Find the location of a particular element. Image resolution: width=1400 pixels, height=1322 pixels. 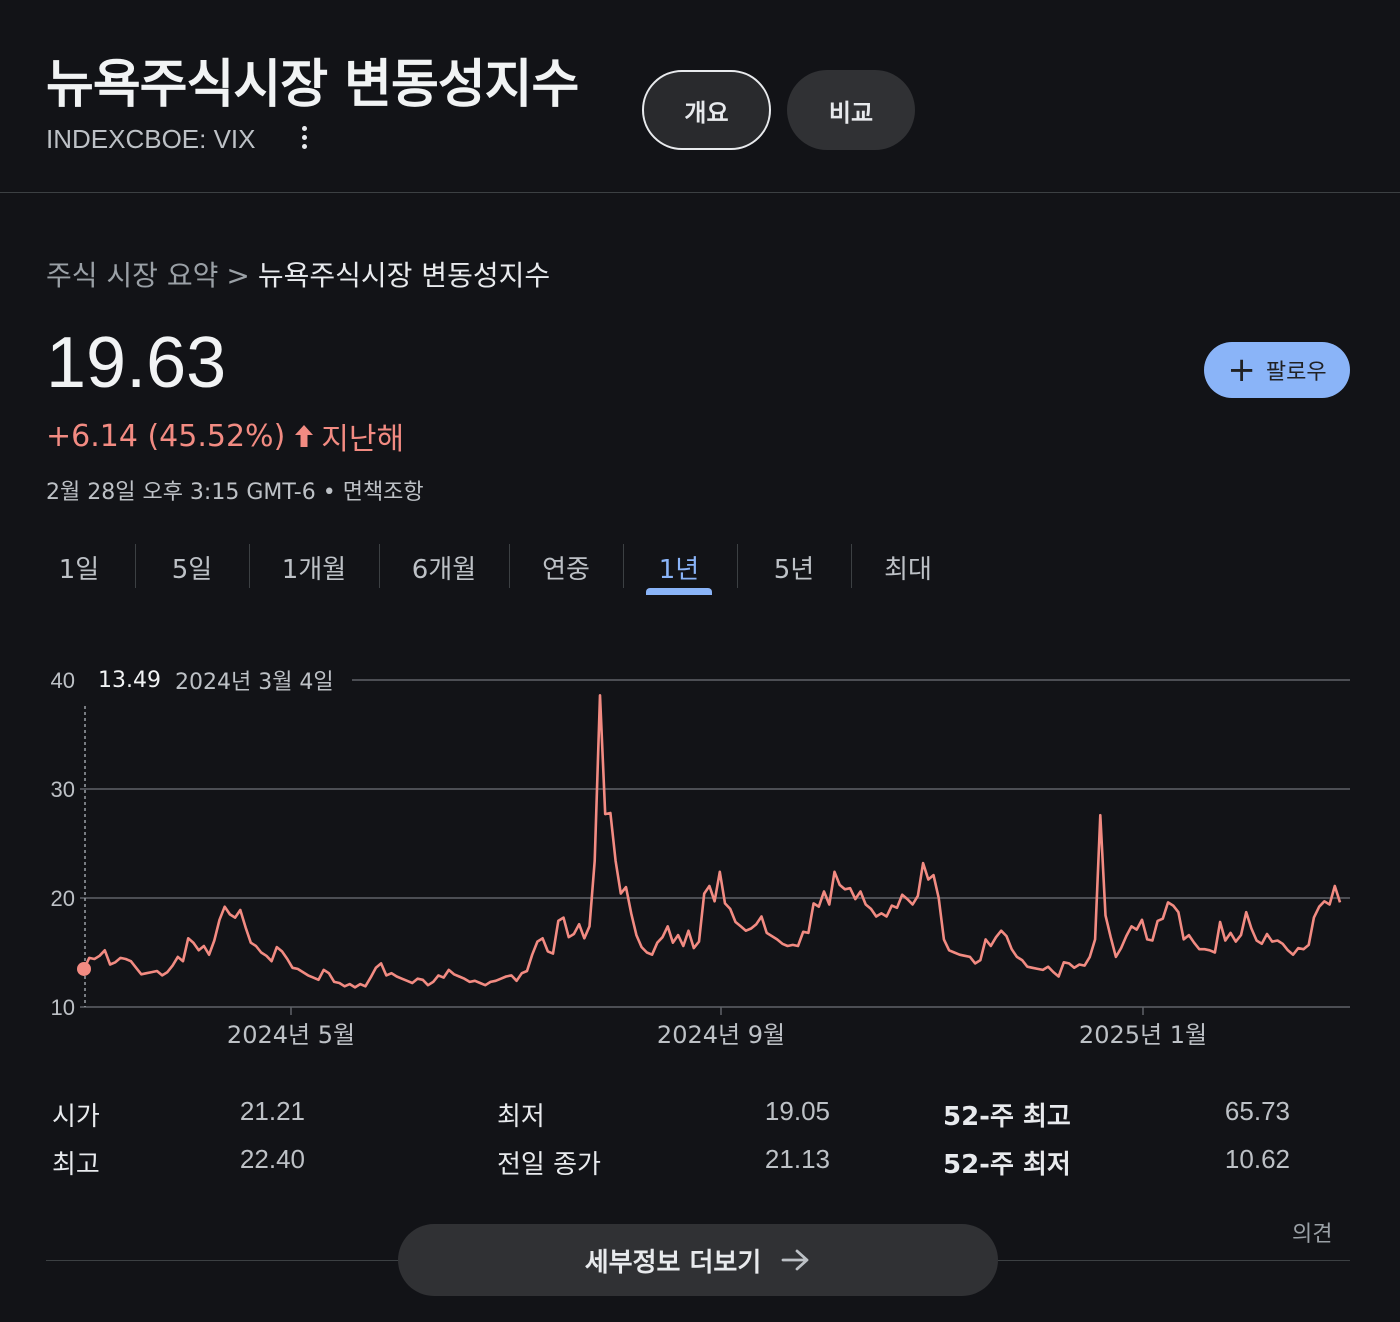

stat-value-52w-low: 10.62 is located at coordinates (1257, 1159).